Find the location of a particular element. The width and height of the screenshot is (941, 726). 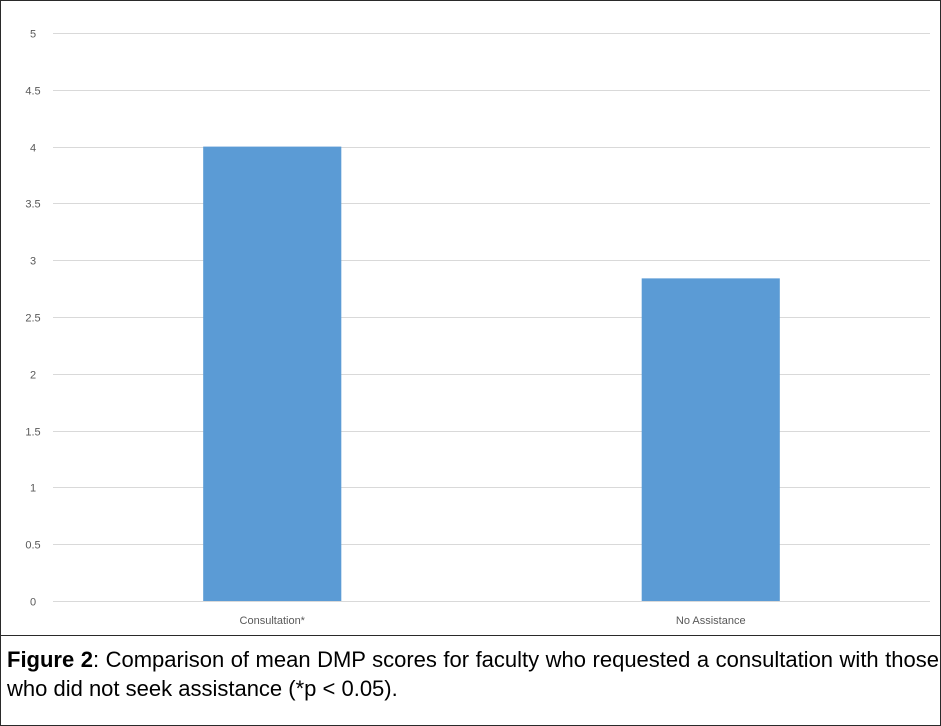

y-axis-ticks: 0 0.5 1 1.5 2 2.5 3 3.5 4 4.5 5 is located at coordinates (32, 319).